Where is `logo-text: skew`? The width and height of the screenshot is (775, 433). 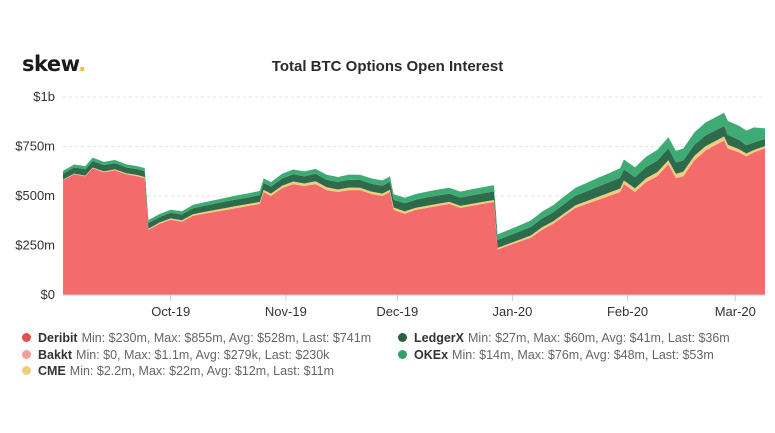
logo-text: skew is located at coordinates (50, 64).